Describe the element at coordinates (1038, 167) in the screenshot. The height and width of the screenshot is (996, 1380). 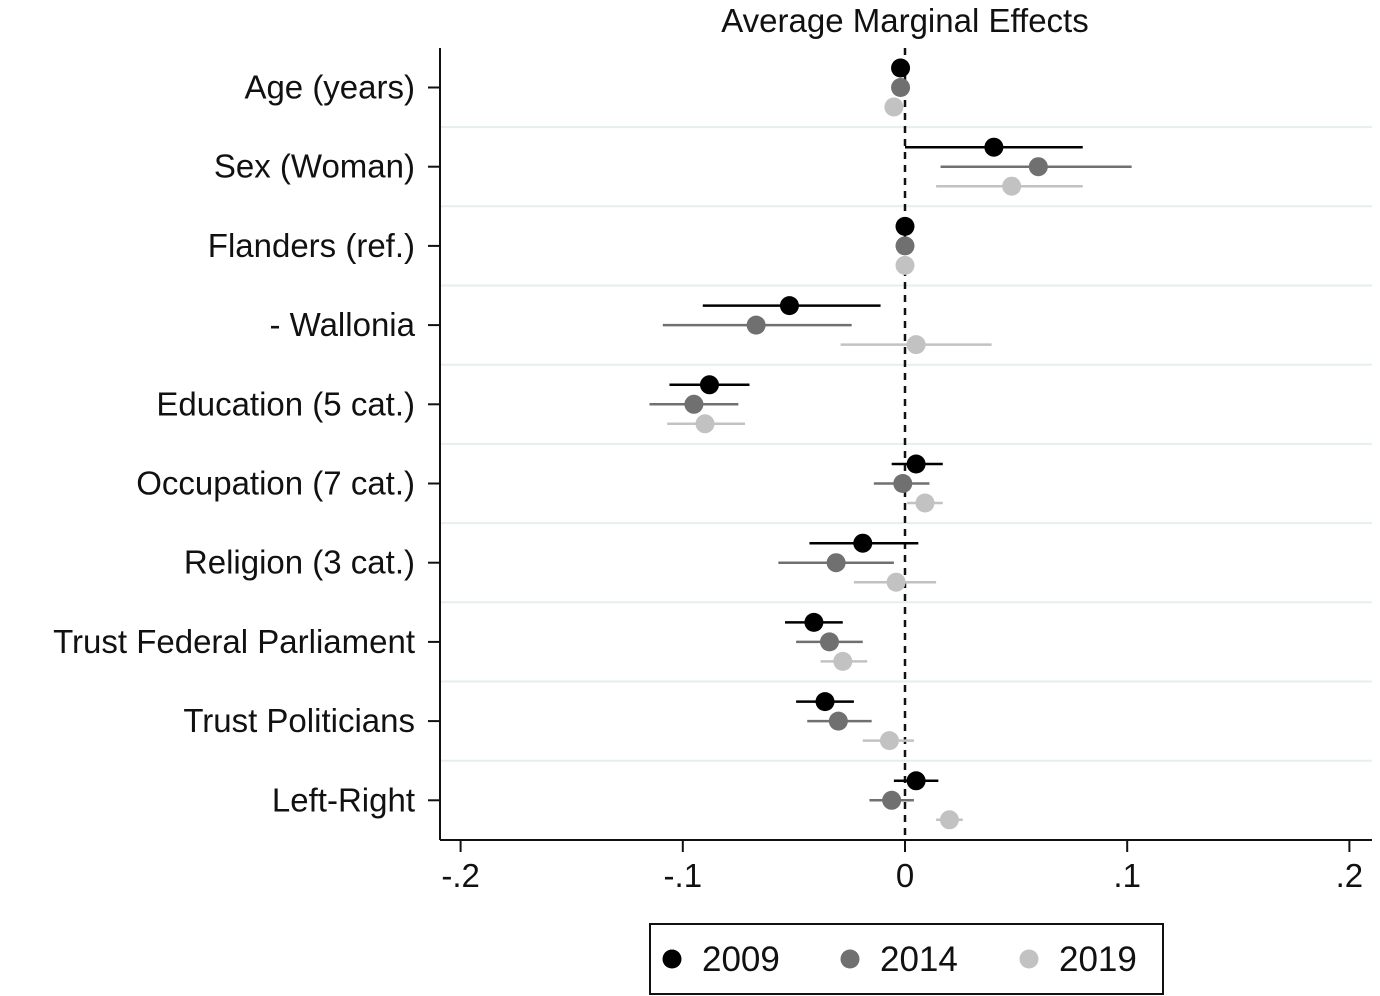
I see `point-2014-sex-woman` at that location.